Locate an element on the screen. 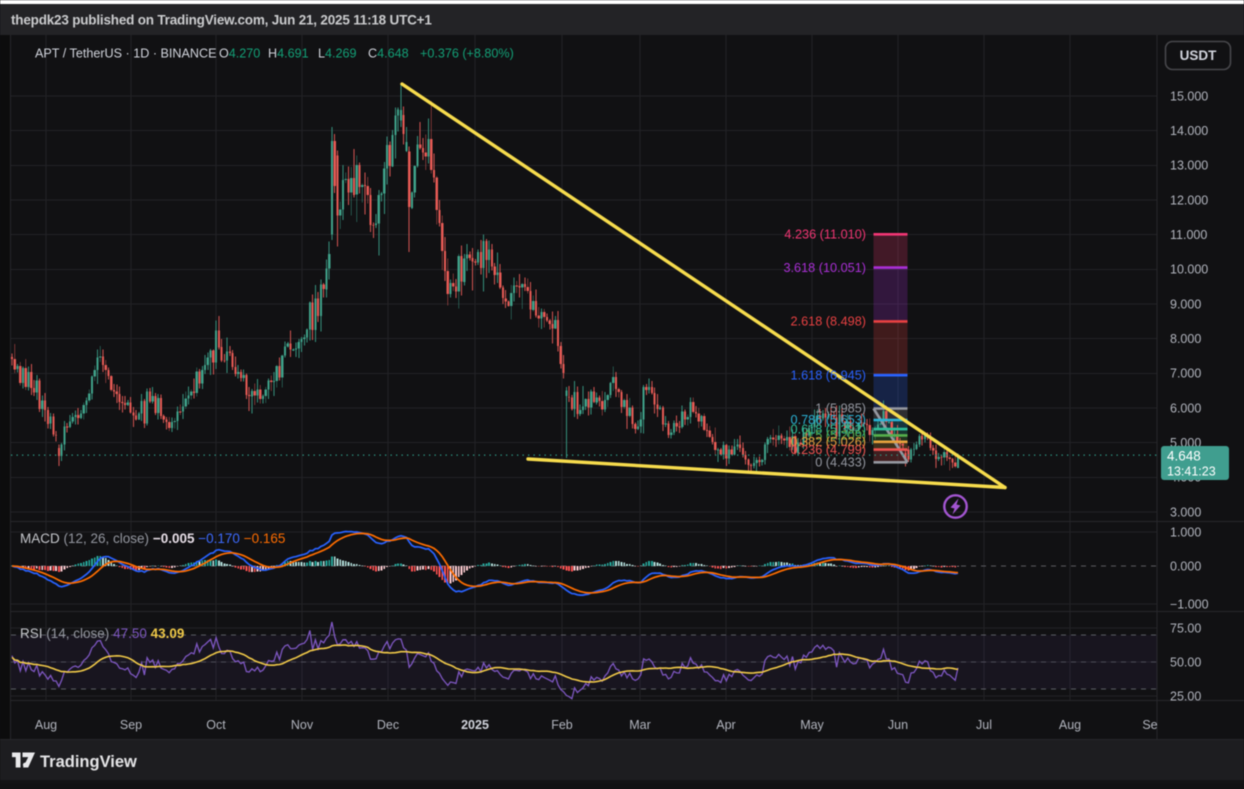 Image resolution: width=1244 pixels, height=789 pixels. svg-text: 0.382 (5.026) is located at coordinates (828, 442).